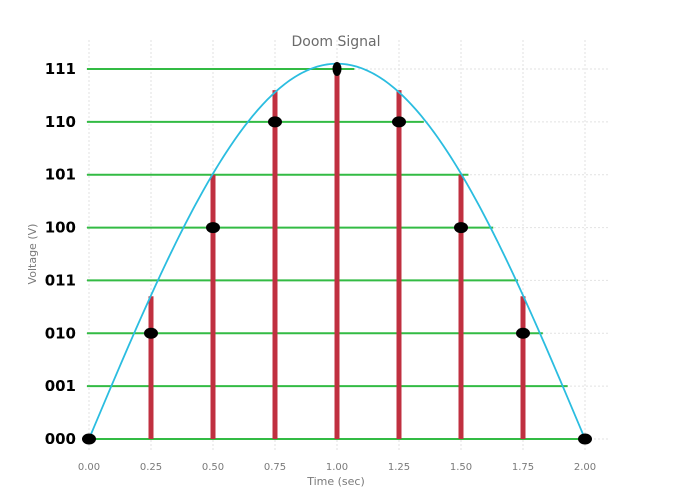  I want to click on y-axis-title: Voltage (V), so click(32, 254).